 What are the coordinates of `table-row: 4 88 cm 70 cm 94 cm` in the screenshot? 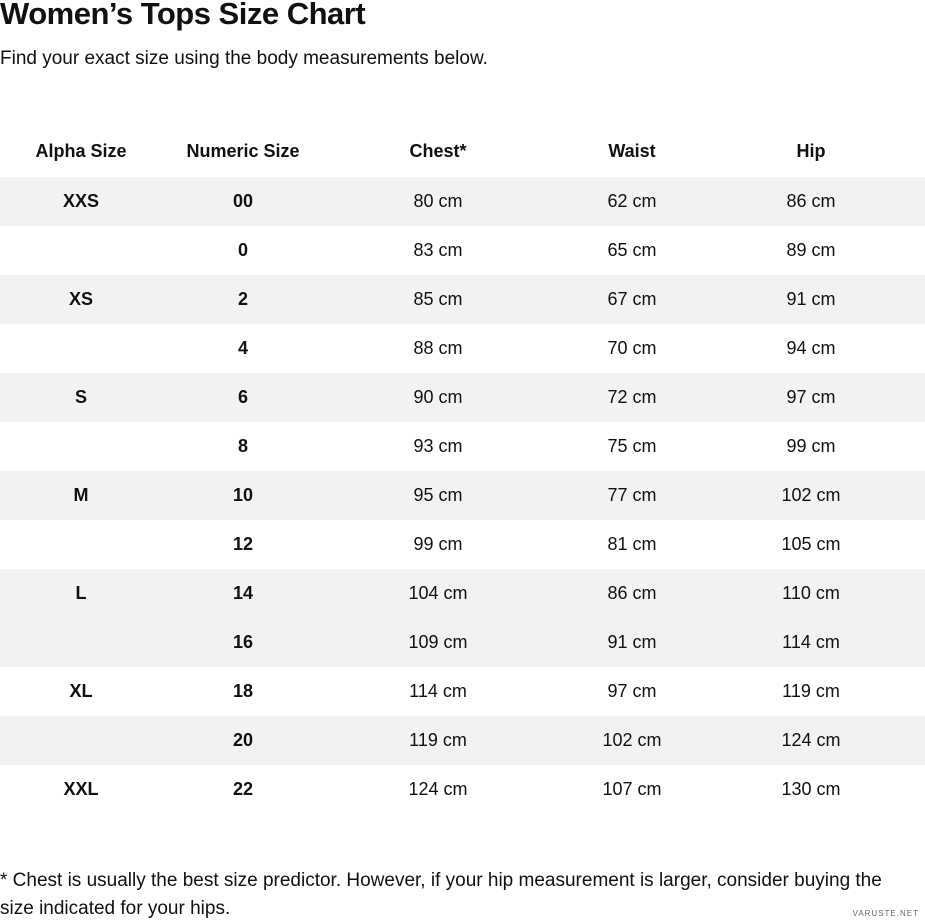 It's located at (462, 348).